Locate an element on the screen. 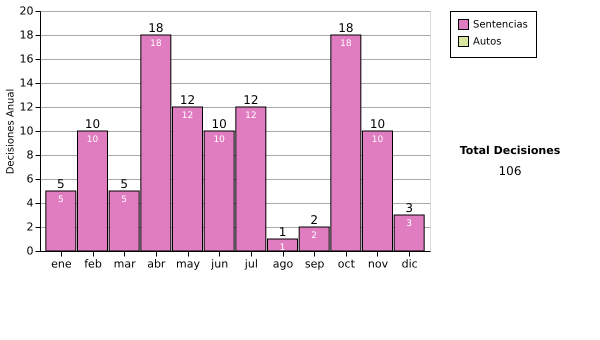  x-tick-label: jun is located at coordinates (219, 264).